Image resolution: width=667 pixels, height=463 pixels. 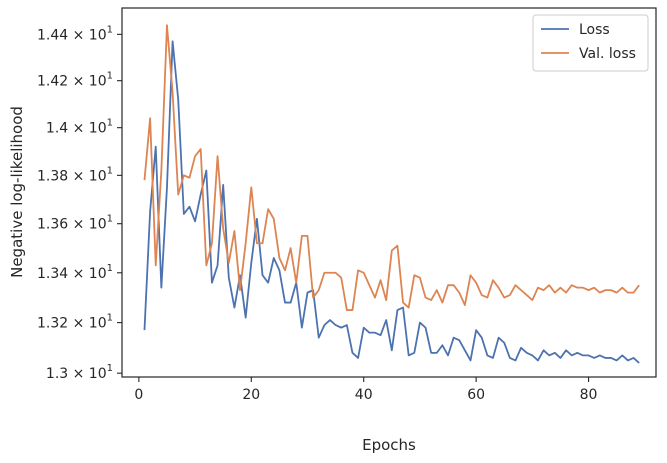 What do you see at coordinates (75, 174) in the screenshot?
I see `y-tick-label: 1.38 × 10¹` at bounding box center [75, 174].